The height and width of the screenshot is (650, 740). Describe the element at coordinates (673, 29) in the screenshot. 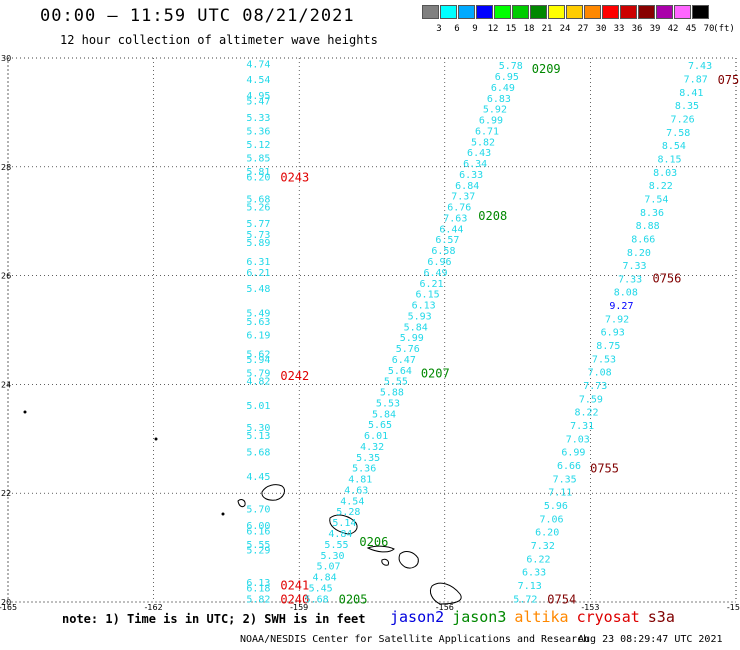

I see `legend-label-42: 42` at that location.